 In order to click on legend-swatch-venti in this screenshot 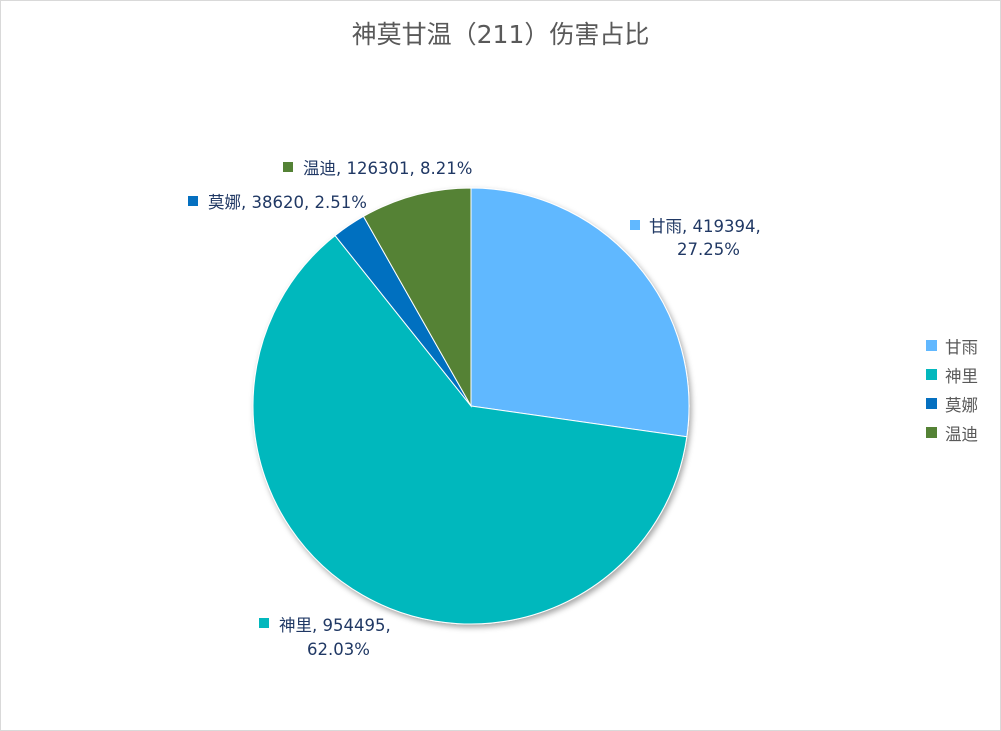, I will do `click(931, 432)`.